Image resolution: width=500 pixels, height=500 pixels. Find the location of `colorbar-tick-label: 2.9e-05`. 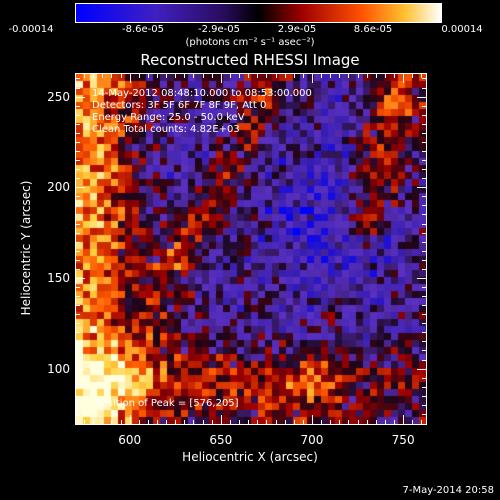

colorbar-tick-label: 2.9e-05 is located at coordinates (297, 29).